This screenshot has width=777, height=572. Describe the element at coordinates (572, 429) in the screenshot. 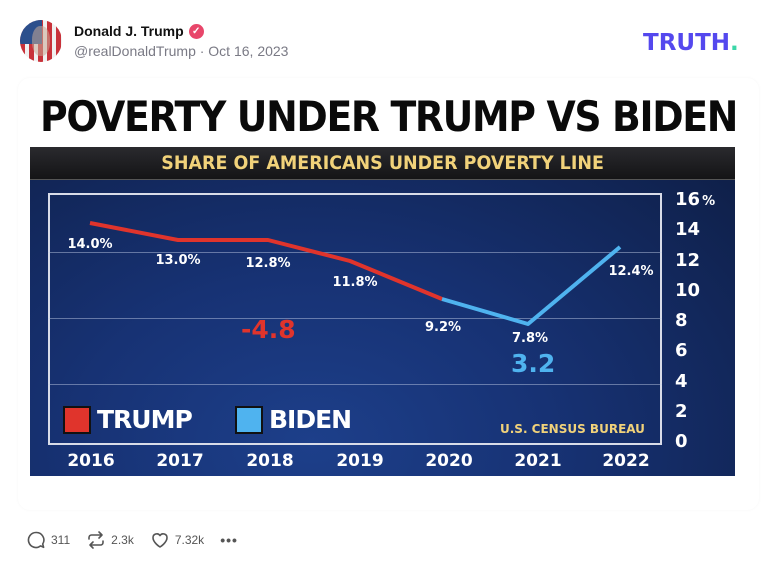

I see `source-label: U.S. CENSUS BUREAU` at that location.